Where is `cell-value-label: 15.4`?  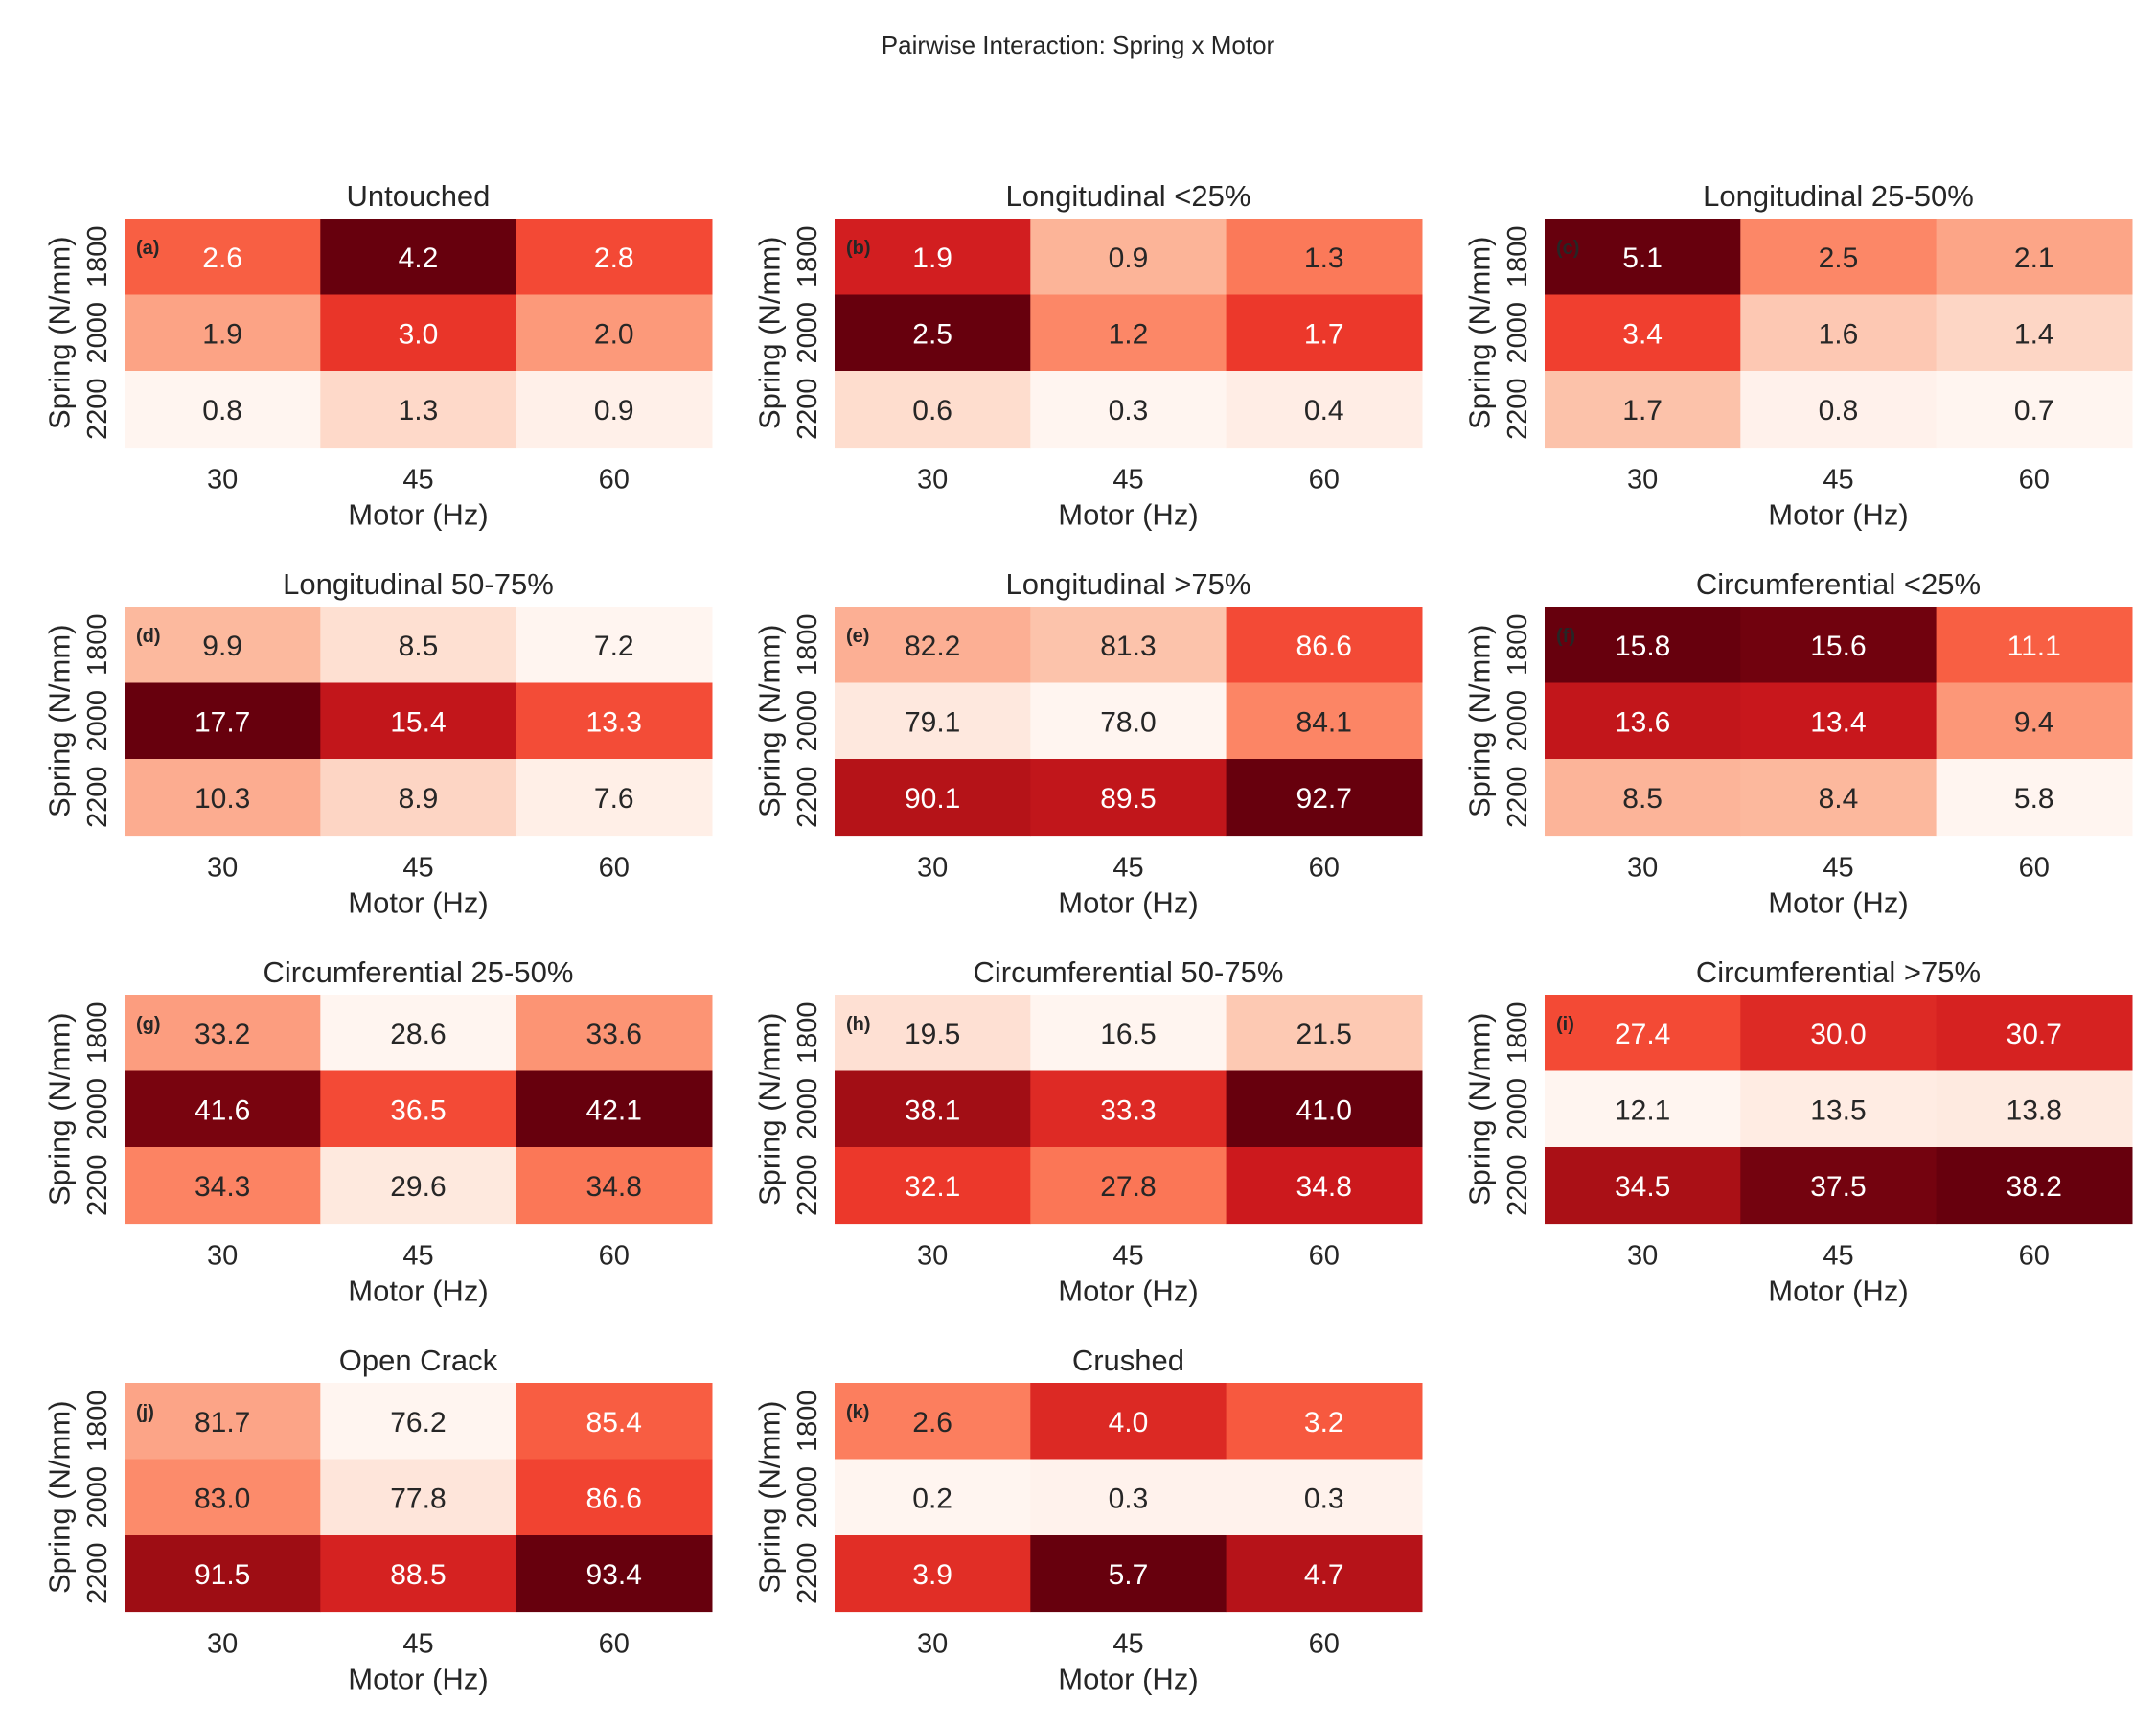
cell-value-label: 15.4 is located at coordinates (418, 722).